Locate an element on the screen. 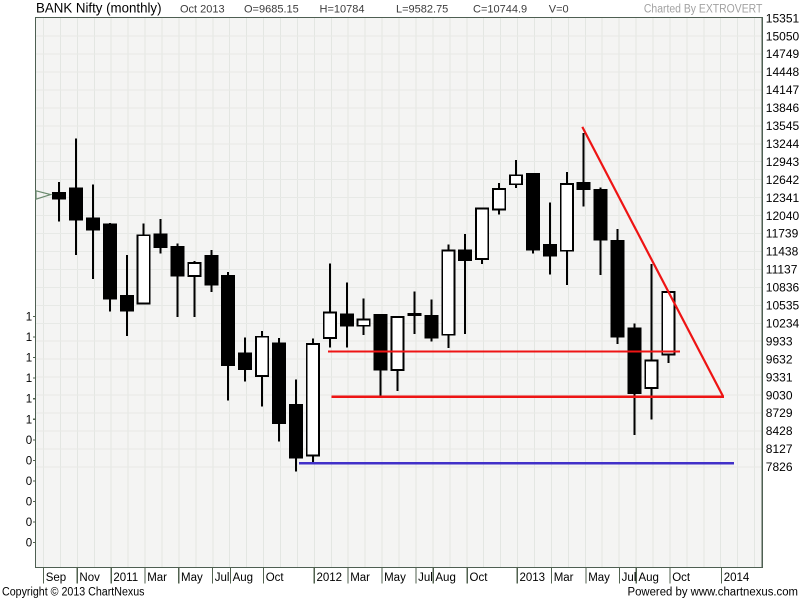 This screenshot has height=600, width=800. svg-text: 15050 is located at coordinates (783, 36).